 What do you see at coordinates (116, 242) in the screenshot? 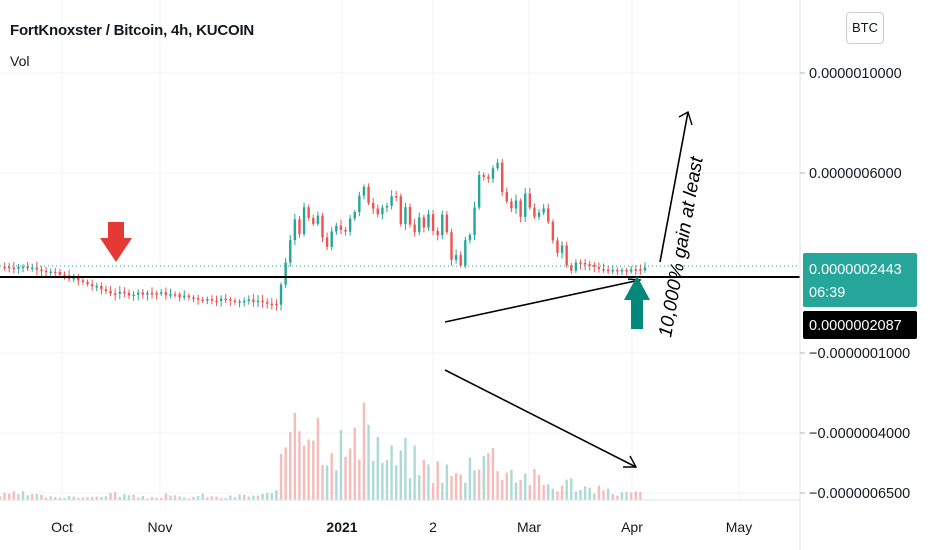
I see `red-down-arrow` at bounding box center [116, 242].